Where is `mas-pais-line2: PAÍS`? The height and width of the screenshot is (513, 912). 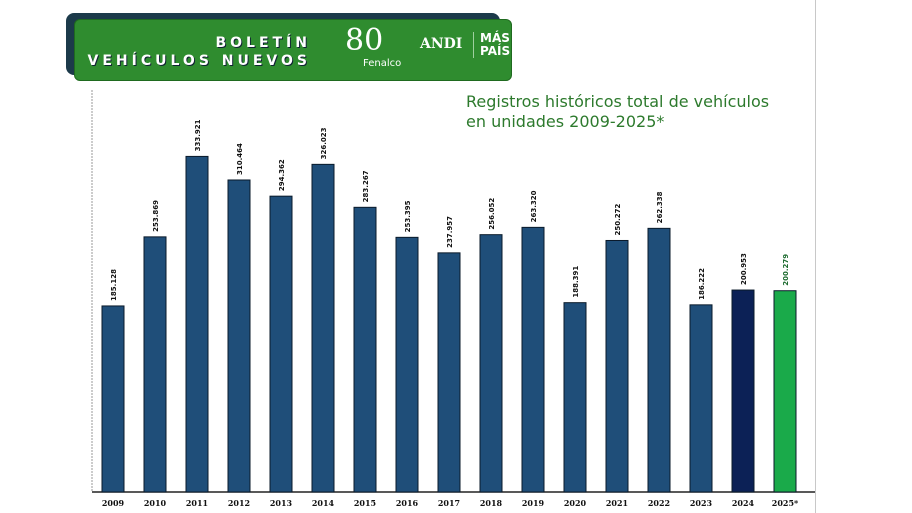 mas-pais-line2: PAÍS is located at coordinates (495, 51).